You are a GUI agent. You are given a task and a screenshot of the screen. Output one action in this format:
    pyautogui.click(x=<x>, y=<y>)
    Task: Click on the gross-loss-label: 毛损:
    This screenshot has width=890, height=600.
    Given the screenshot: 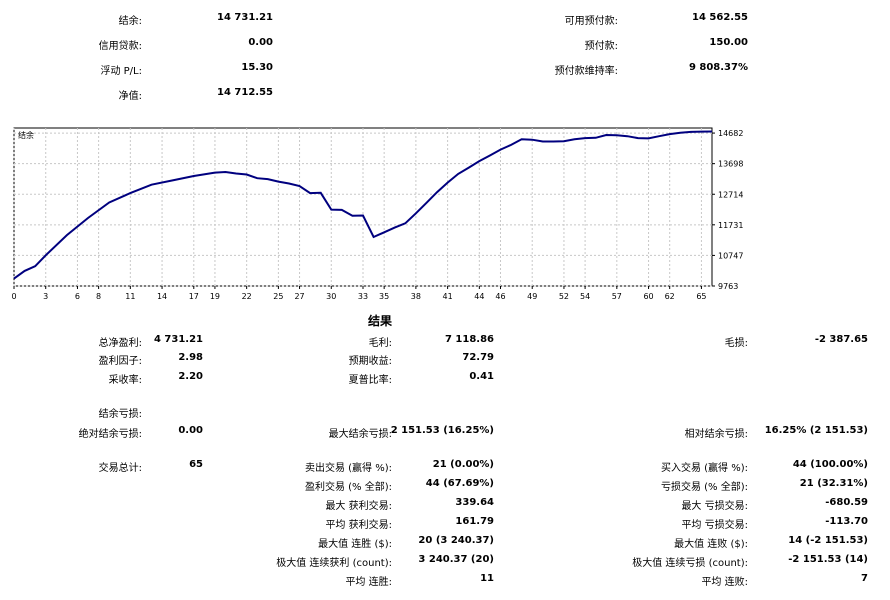 What is the action you would take?
    pyautogui.click(x=736, y=343)
    